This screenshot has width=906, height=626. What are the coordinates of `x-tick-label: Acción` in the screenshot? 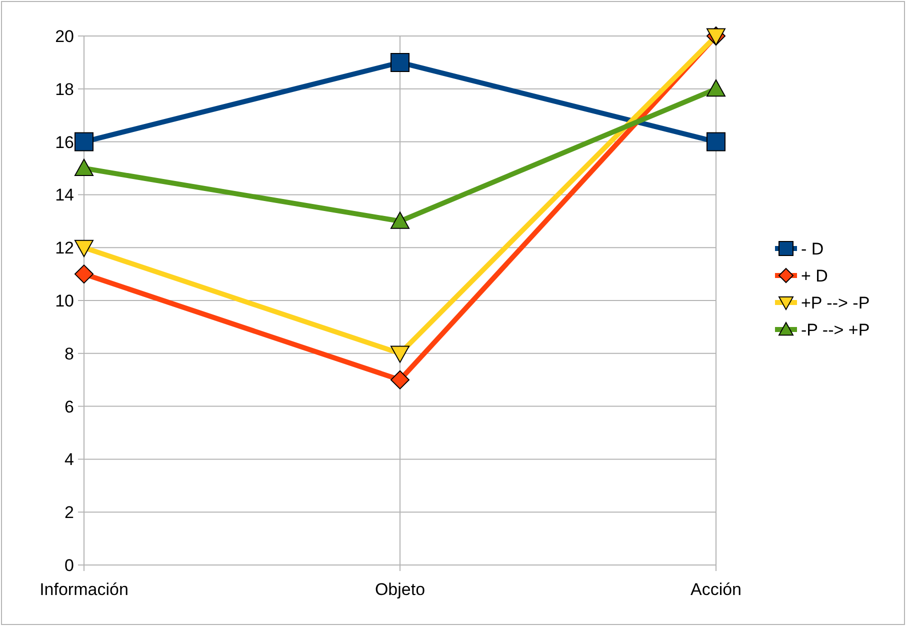 It's located at (716, 589).